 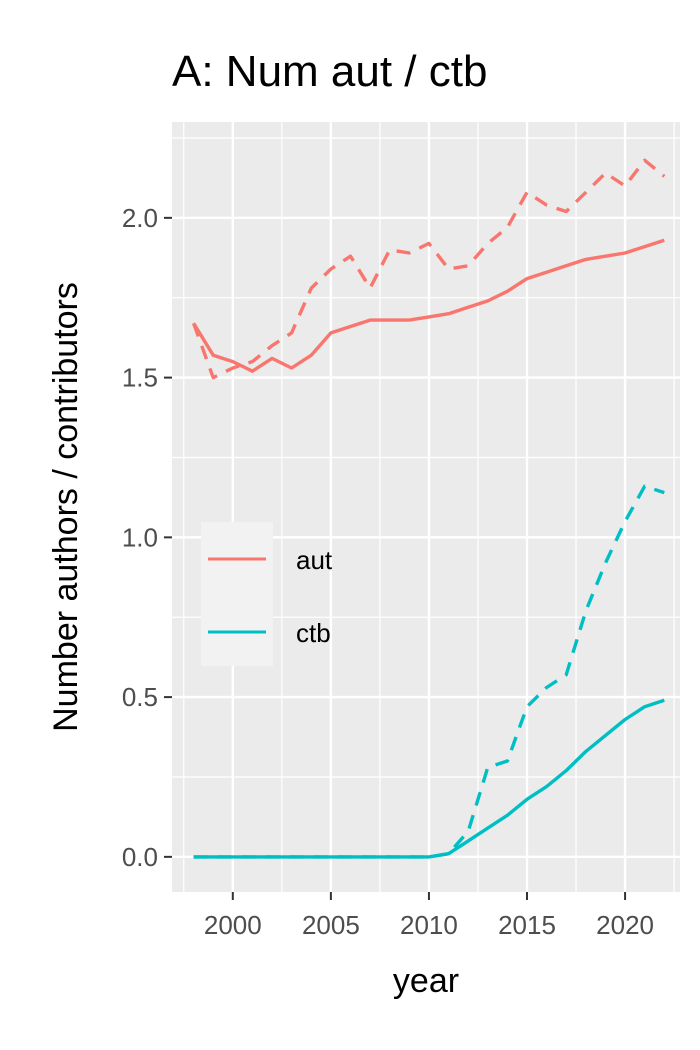 I want to click on series-line-aut-solid, so click(x=428, y=305).